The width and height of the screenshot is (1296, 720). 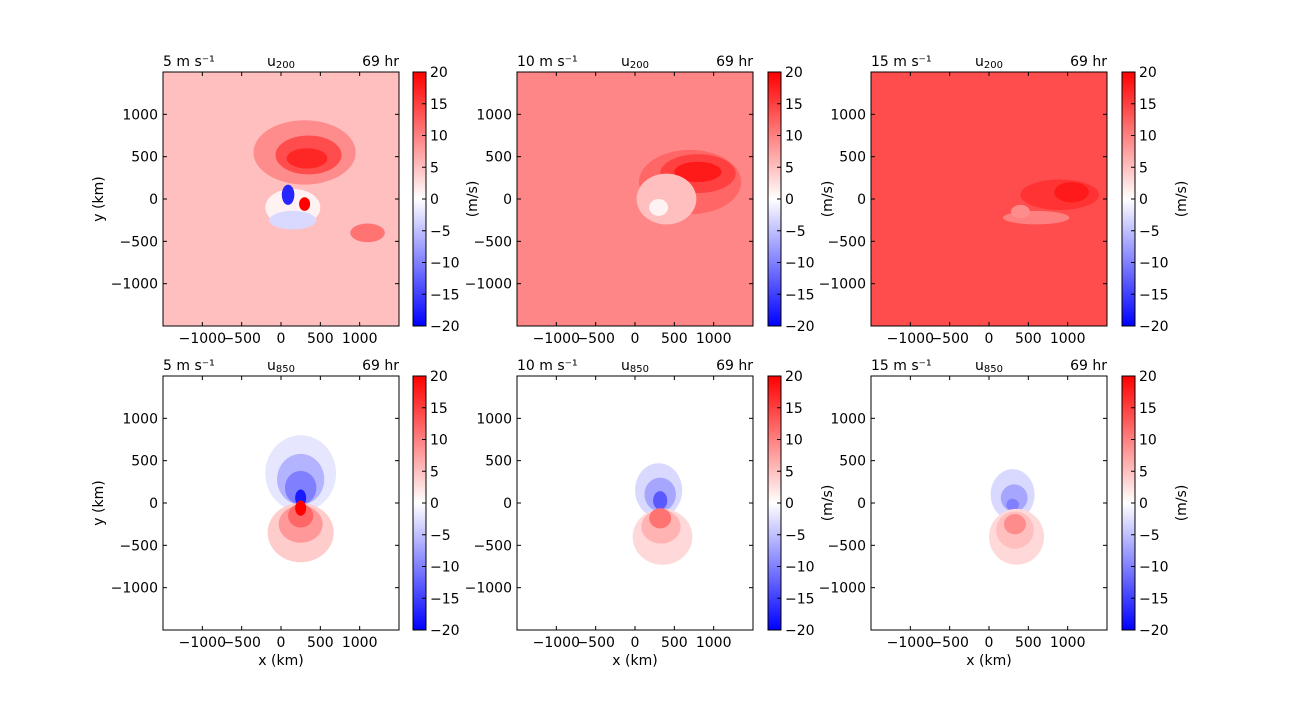 What do you see at coordinates (635, 366) in the screenshot?
I see `panel-title-center: u850` at bounding box center [635, 366].